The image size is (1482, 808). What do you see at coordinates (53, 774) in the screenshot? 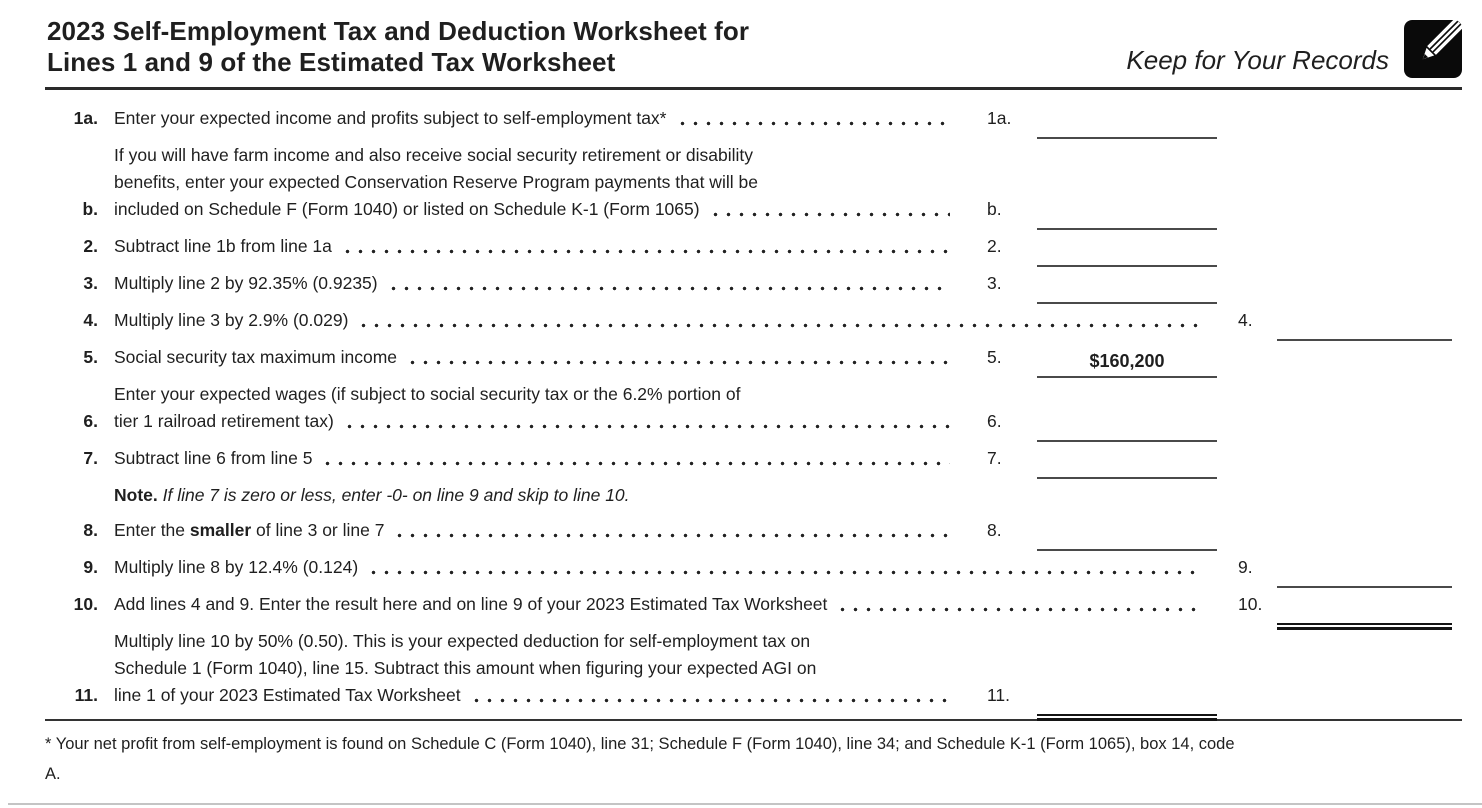
I see `footnote-line2: A.` at bounding box center [53, 774].